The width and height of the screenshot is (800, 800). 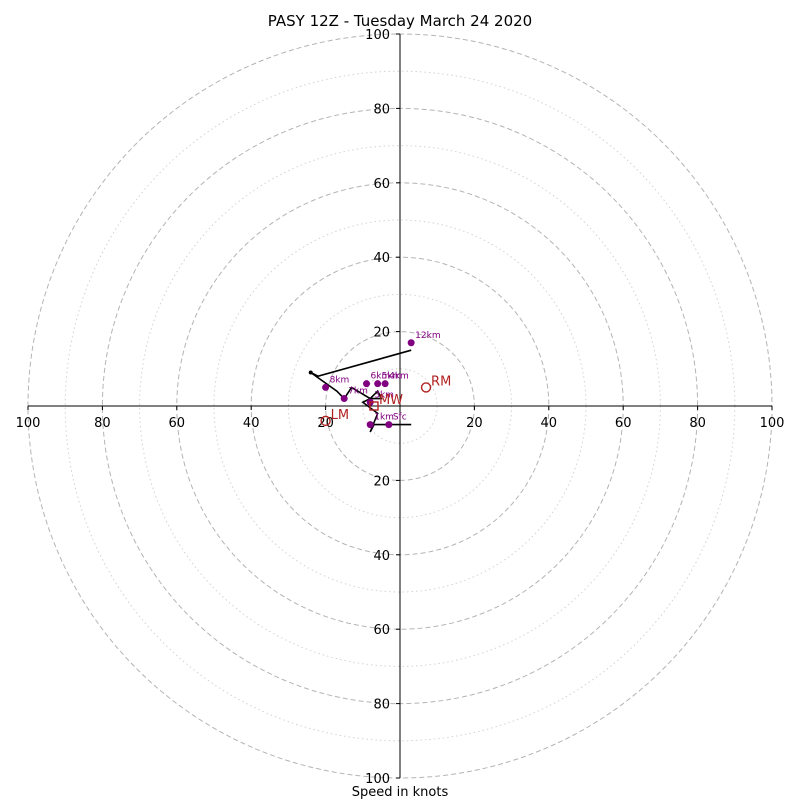 What do you see at coordinates (381, 705) in the screenshot?
I see `y-tick-label-bottom: 80` at bounding box center [381, 705].